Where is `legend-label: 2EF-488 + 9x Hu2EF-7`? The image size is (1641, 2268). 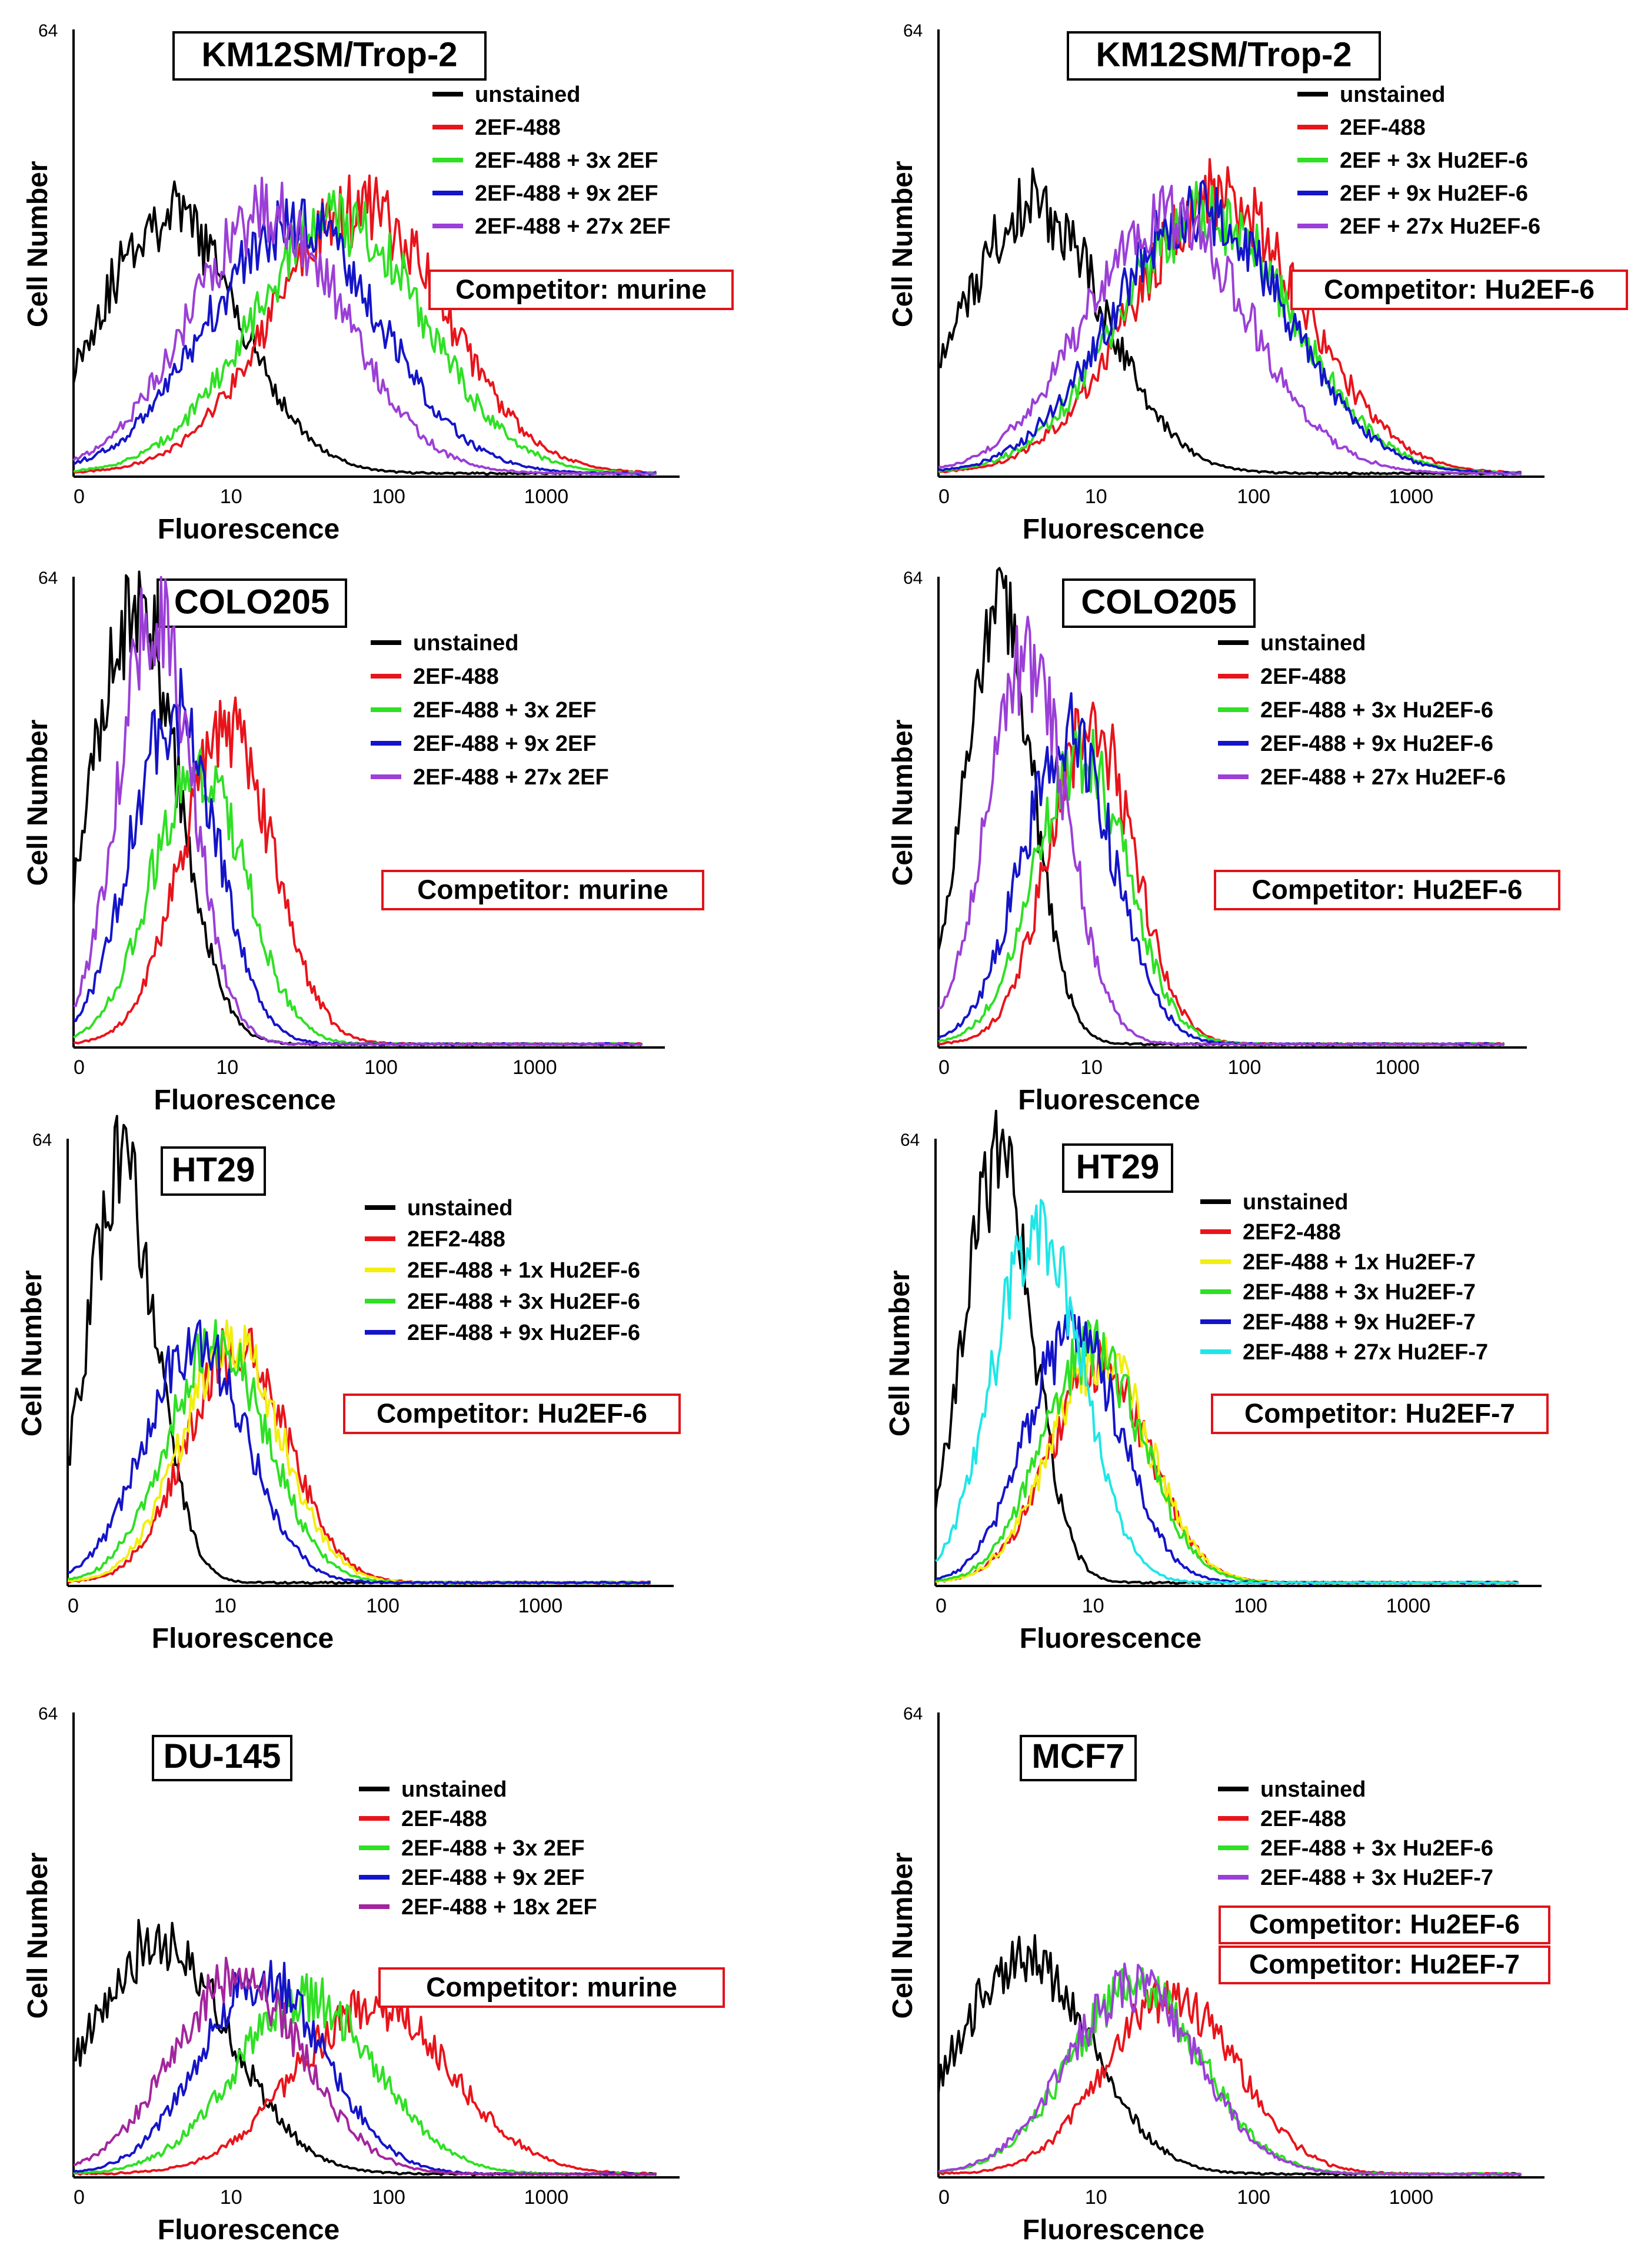
legend-label: 2EF-488 + 9x Hu2EF-7 is located at coordinates (1359, 1322).